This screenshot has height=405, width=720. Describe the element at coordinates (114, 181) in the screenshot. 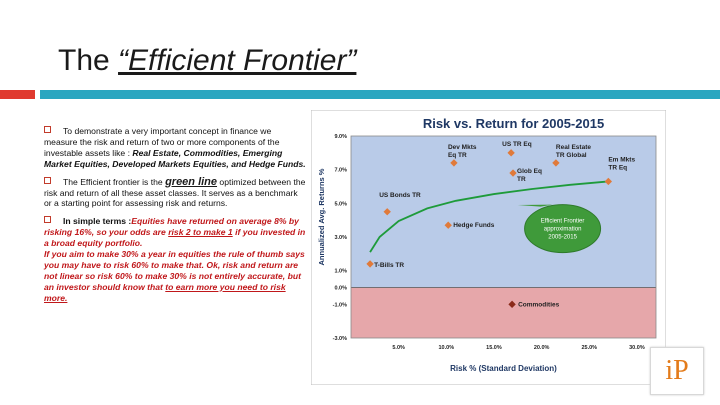

I see `bullet-2-text-a: The Efficient frontier is the` at that location.